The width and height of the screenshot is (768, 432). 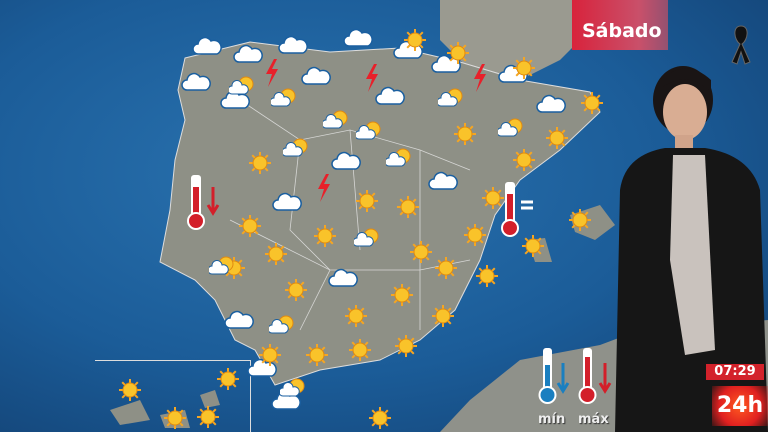 I want to click on thermometer-max-icon, so click(x=587, y=376).